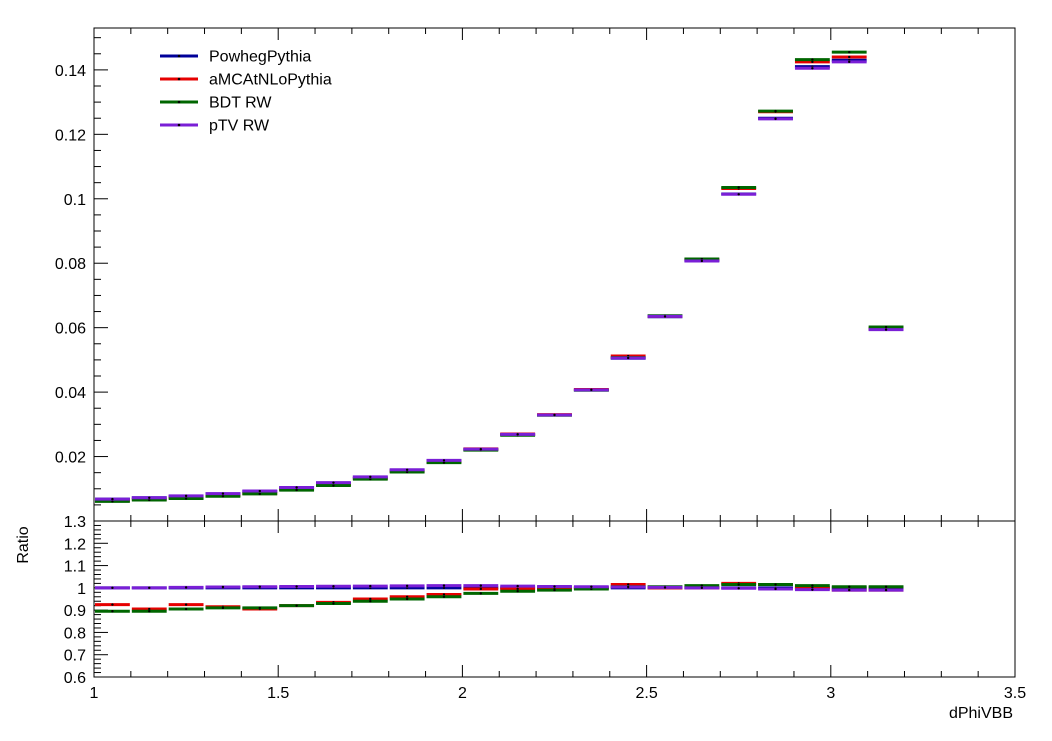 This screenshot has width=1052, height=741. I want to click on legend-label: pTV RW, so click(239, 126).